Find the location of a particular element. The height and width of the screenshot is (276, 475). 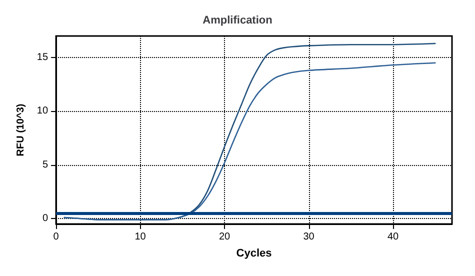

y-tick-label: 15 is located at coordinates (42, 57).